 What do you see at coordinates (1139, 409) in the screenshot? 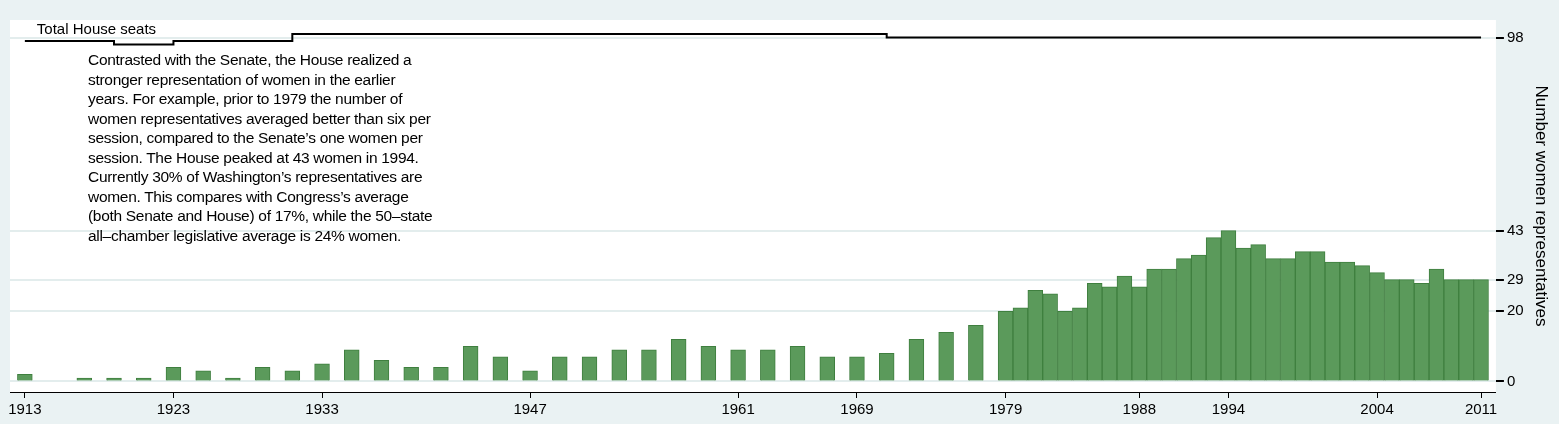
I see `x-tick-label: 1988` at bounding box center [1139, 409].